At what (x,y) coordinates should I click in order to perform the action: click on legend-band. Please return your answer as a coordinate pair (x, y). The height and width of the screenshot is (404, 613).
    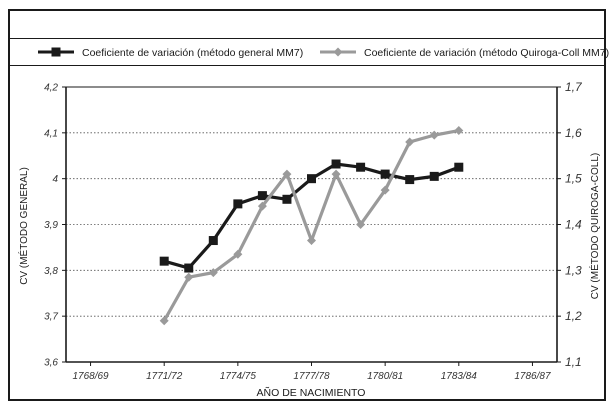
    Looking at the image, I should click on (307, 52).